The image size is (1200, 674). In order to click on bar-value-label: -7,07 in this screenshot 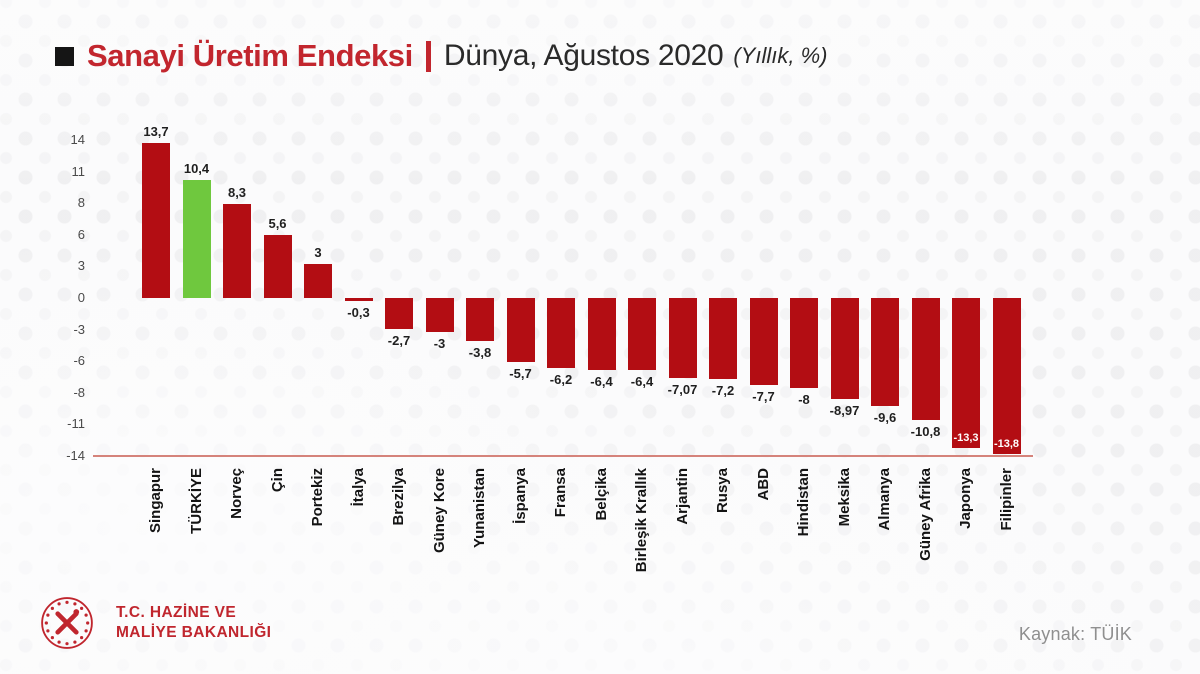, I will do `click(682, 389)`.